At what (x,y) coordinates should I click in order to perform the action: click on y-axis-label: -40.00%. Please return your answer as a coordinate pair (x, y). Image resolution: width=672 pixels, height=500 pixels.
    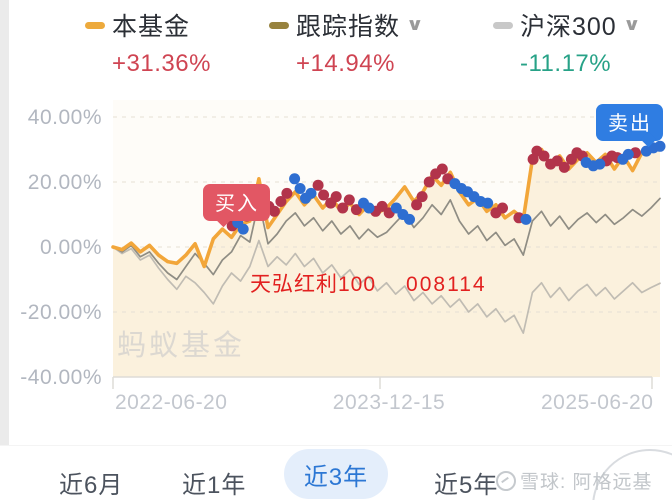
    Looking at the image, I should click on (61, 377).